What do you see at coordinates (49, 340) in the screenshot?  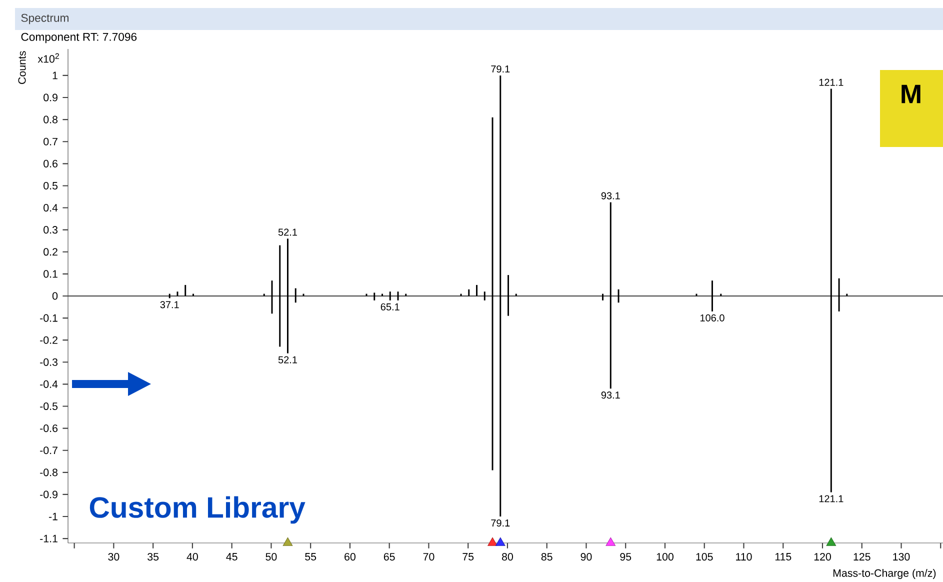 I see `y-tick-label: -0.2` at bounding box center [49, 340].